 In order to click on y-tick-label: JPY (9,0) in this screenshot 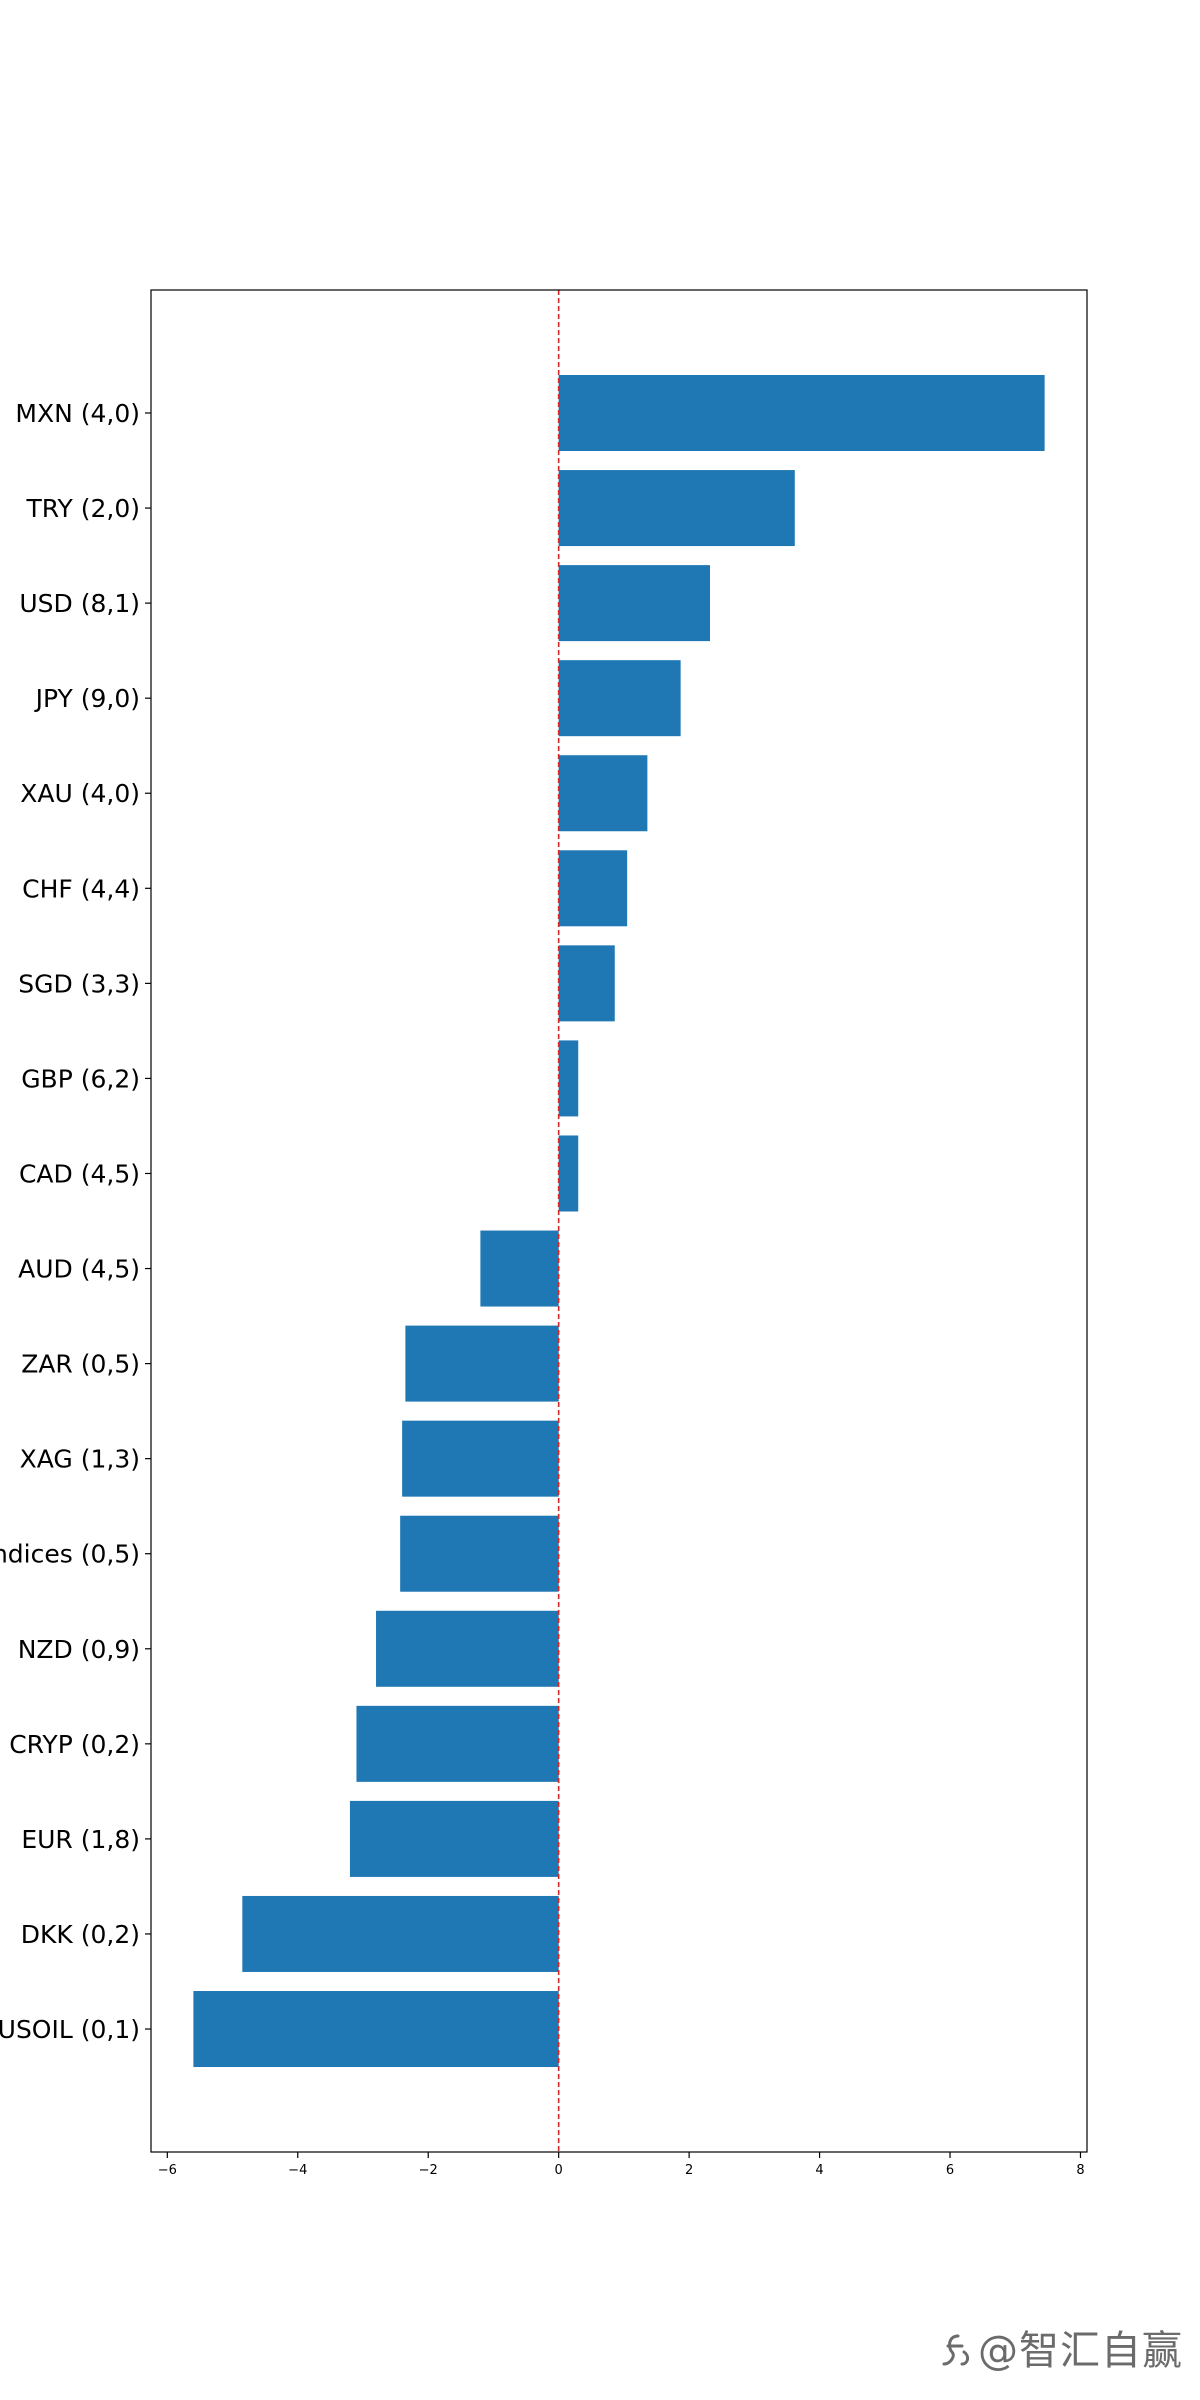, I will do `click(87, 698)`.